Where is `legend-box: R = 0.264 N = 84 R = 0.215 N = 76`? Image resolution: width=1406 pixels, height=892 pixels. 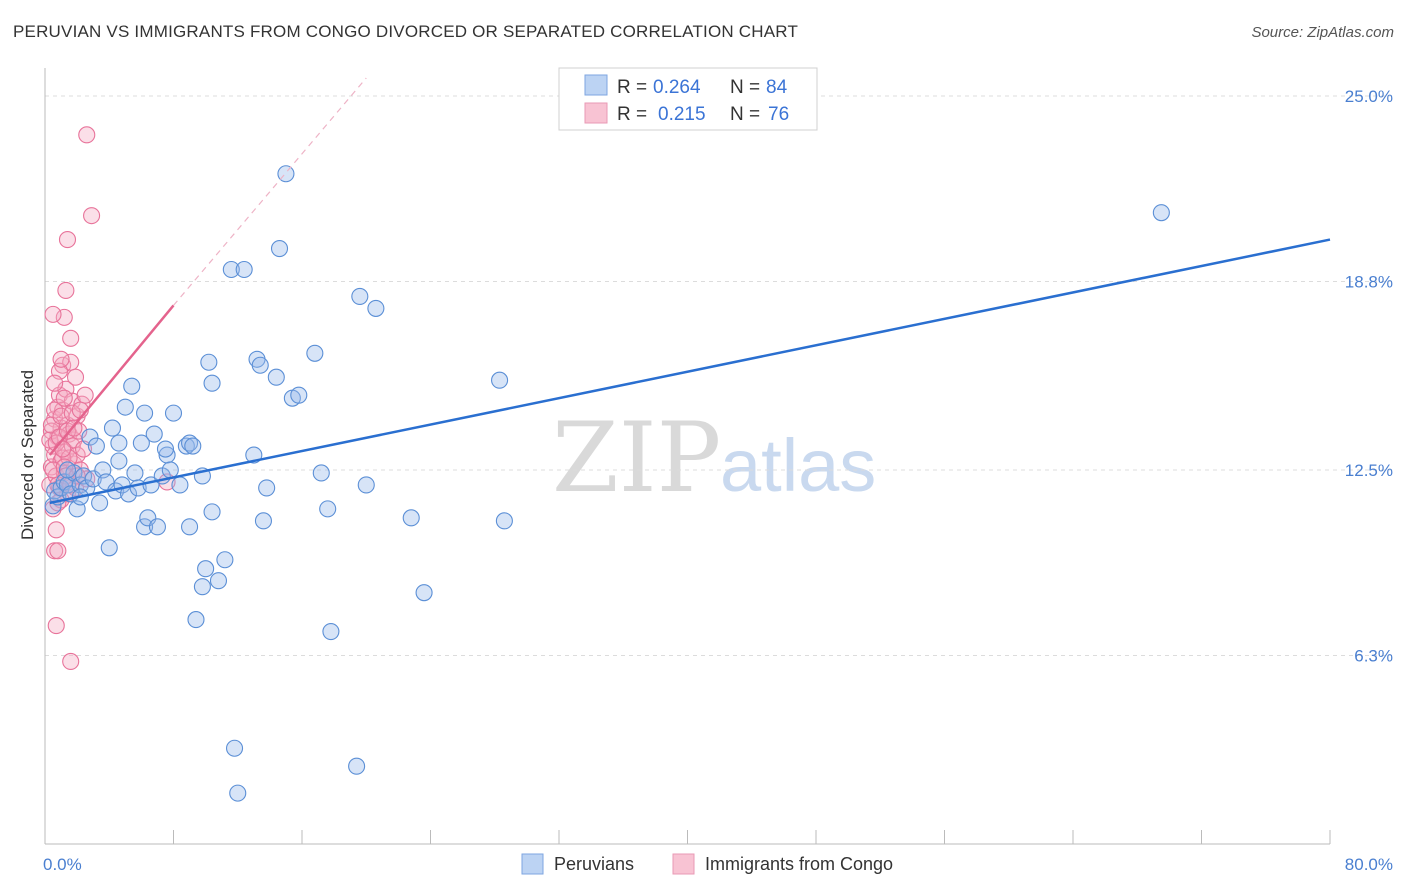 legend-box: R = 0.264 N = 84 R = 0.215 N = 76 is located at coordinates (688, 99).